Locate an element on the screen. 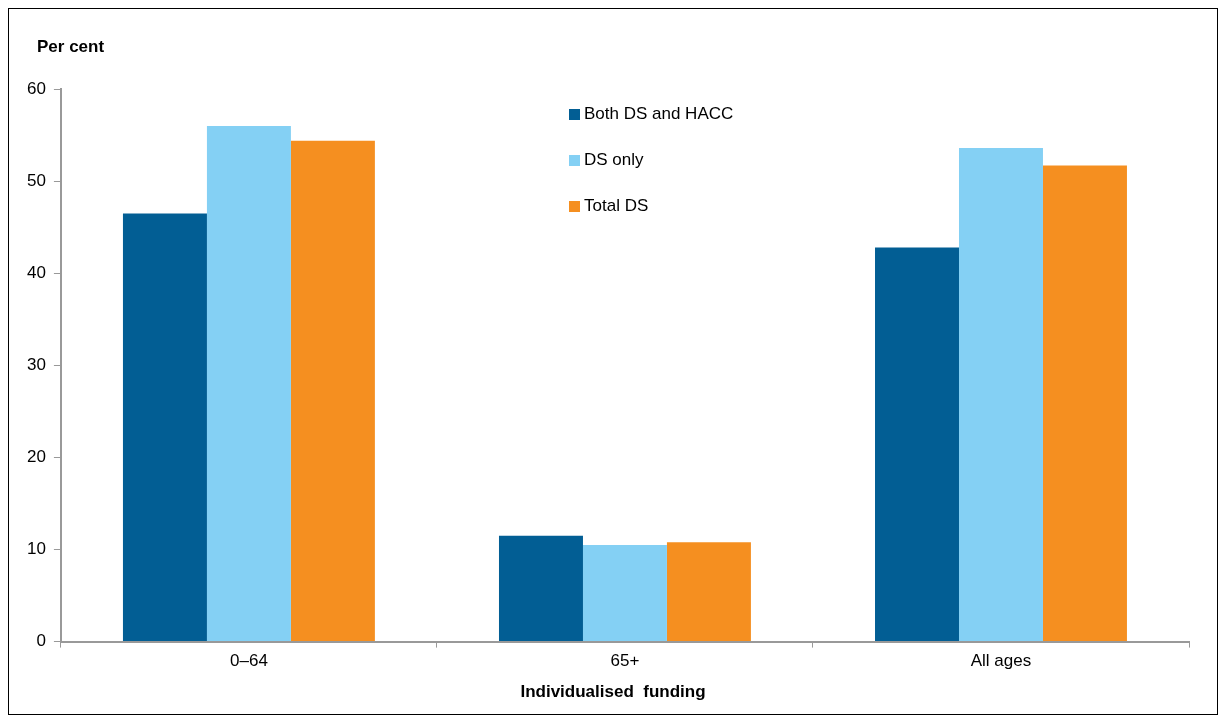 Image resolution: width=1226 pixels, height=723 pixels. x-axis-title: Individualised funding is located at coordinates (613, 692).